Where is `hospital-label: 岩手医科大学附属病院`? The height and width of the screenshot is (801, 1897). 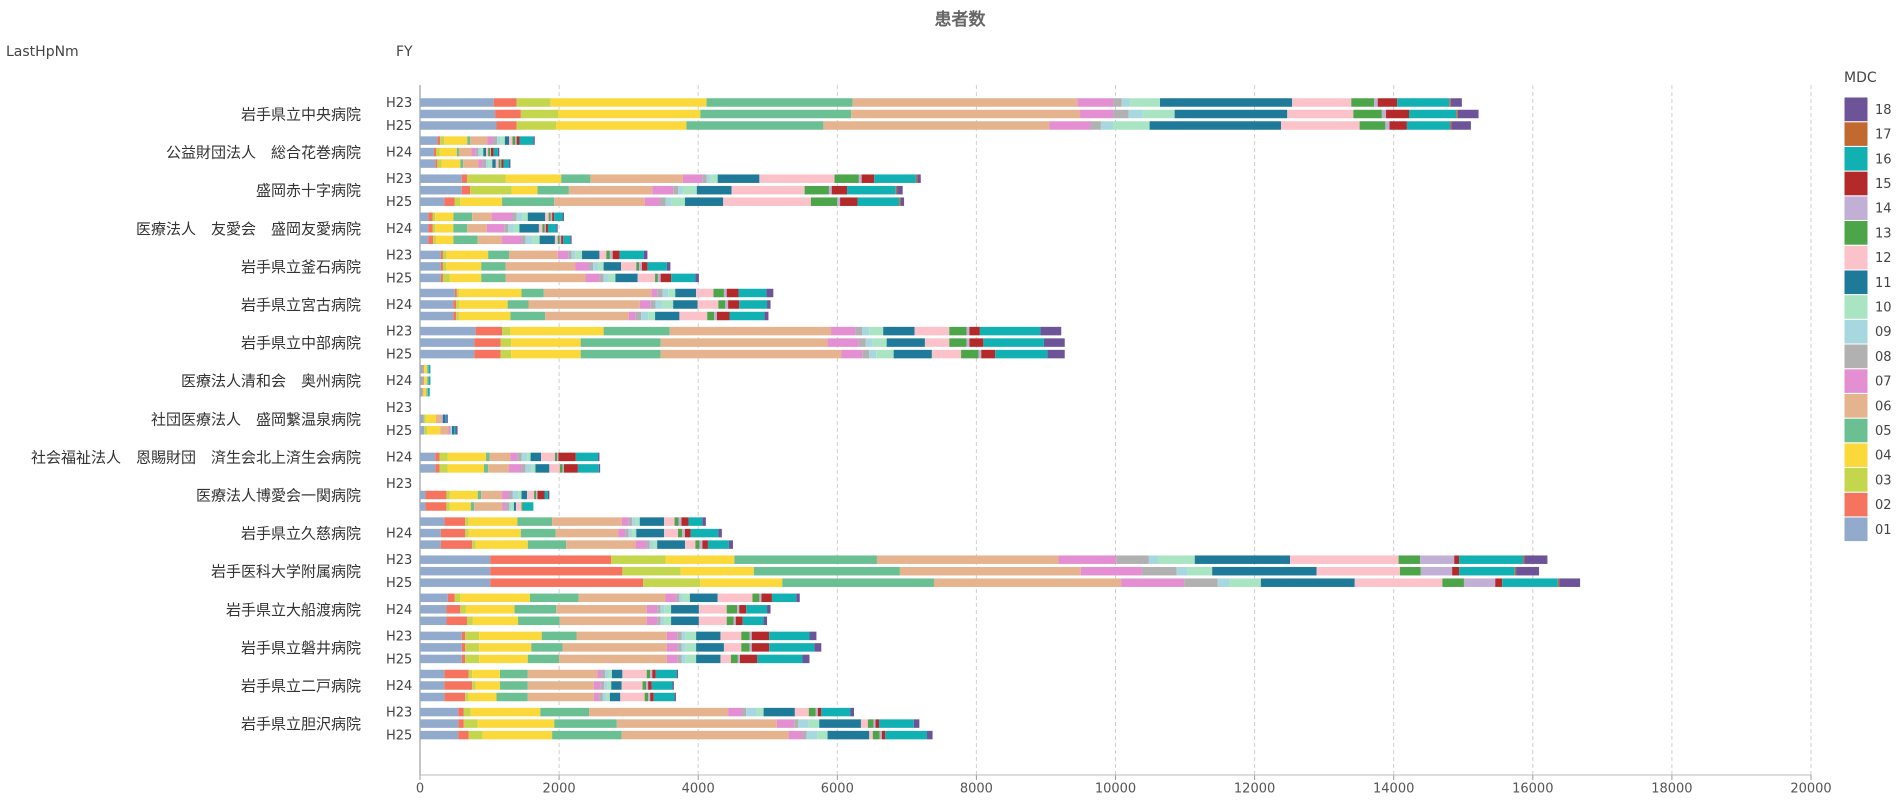 hospital-label: 岩手医科大学附属病院 is located at coordinates (286, 572).